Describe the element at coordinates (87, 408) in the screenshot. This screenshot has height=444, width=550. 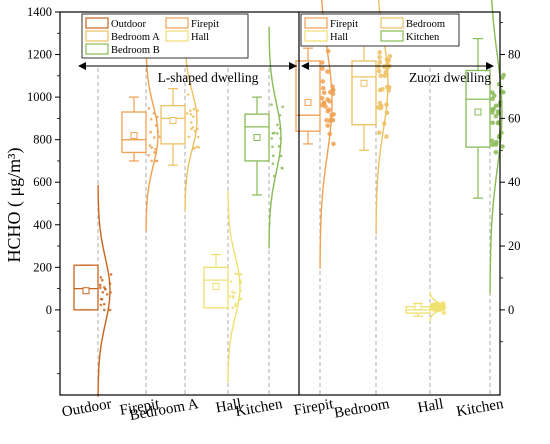
I see `x-tick-label: Outdoor` at that location.